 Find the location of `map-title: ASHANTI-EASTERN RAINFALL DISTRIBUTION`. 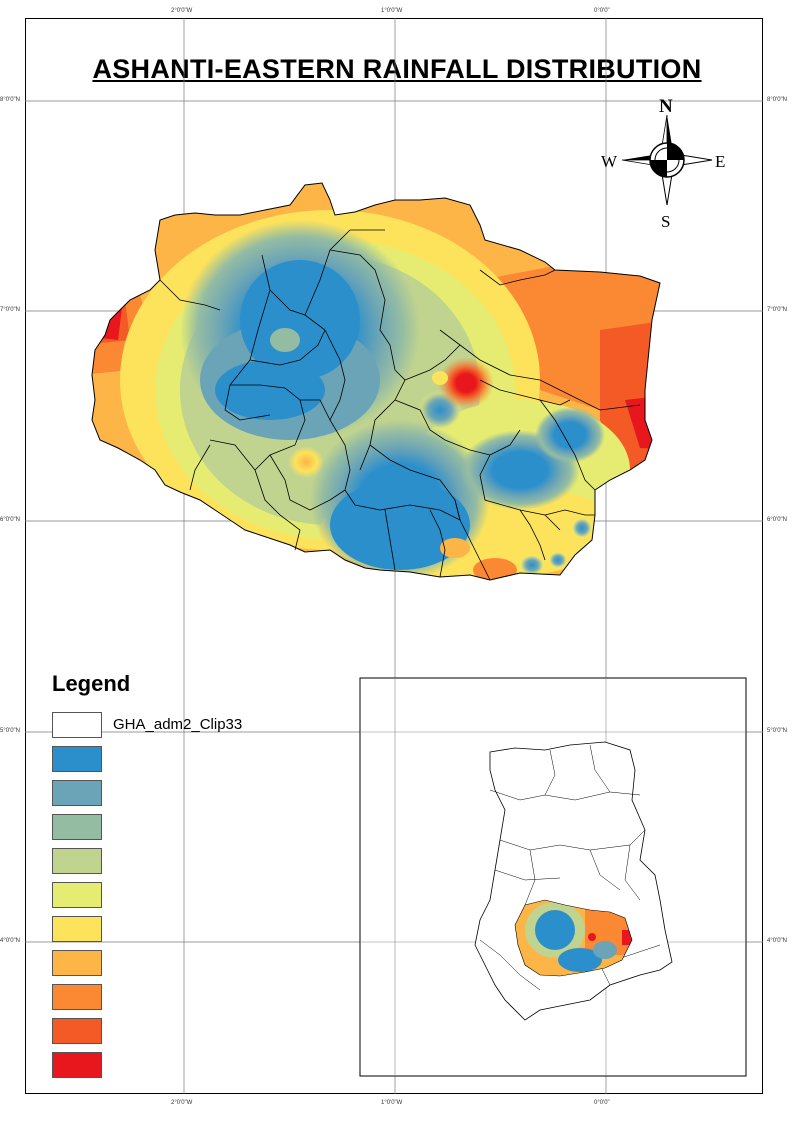

map-title: ASHANTI-EASTERN RAINFALL DISTRIBUTION is located at coordinates (397, 69).